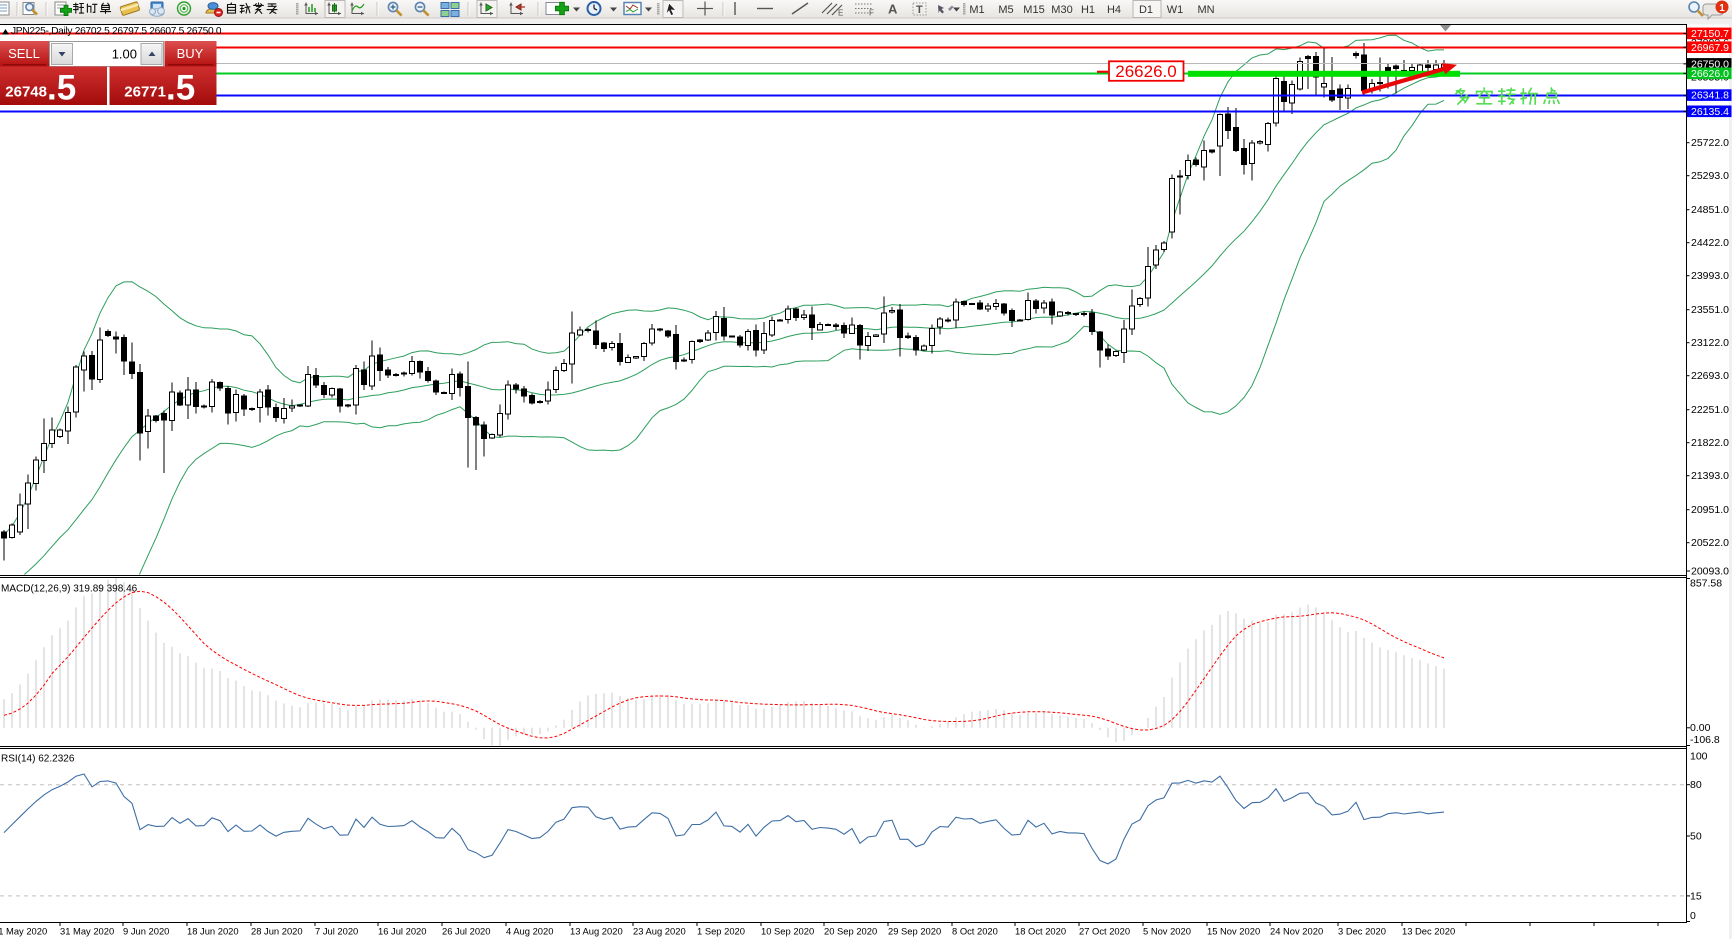 The width and height of the screenshot is (1732, 939). What do you see at coordinates (1040, 931) in the screenshot?
I see `svg-text: 18 Oct 2020` at bounding box center [1040, 931].